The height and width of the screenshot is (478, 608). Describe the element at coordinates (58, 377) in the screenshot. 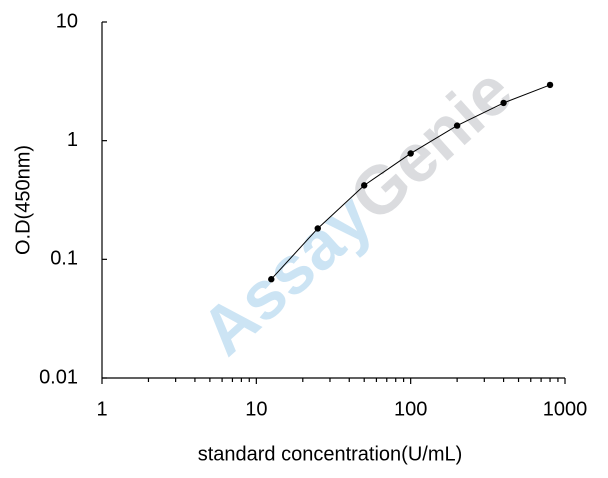

I see `y-tick-label: 0.01` at that location.